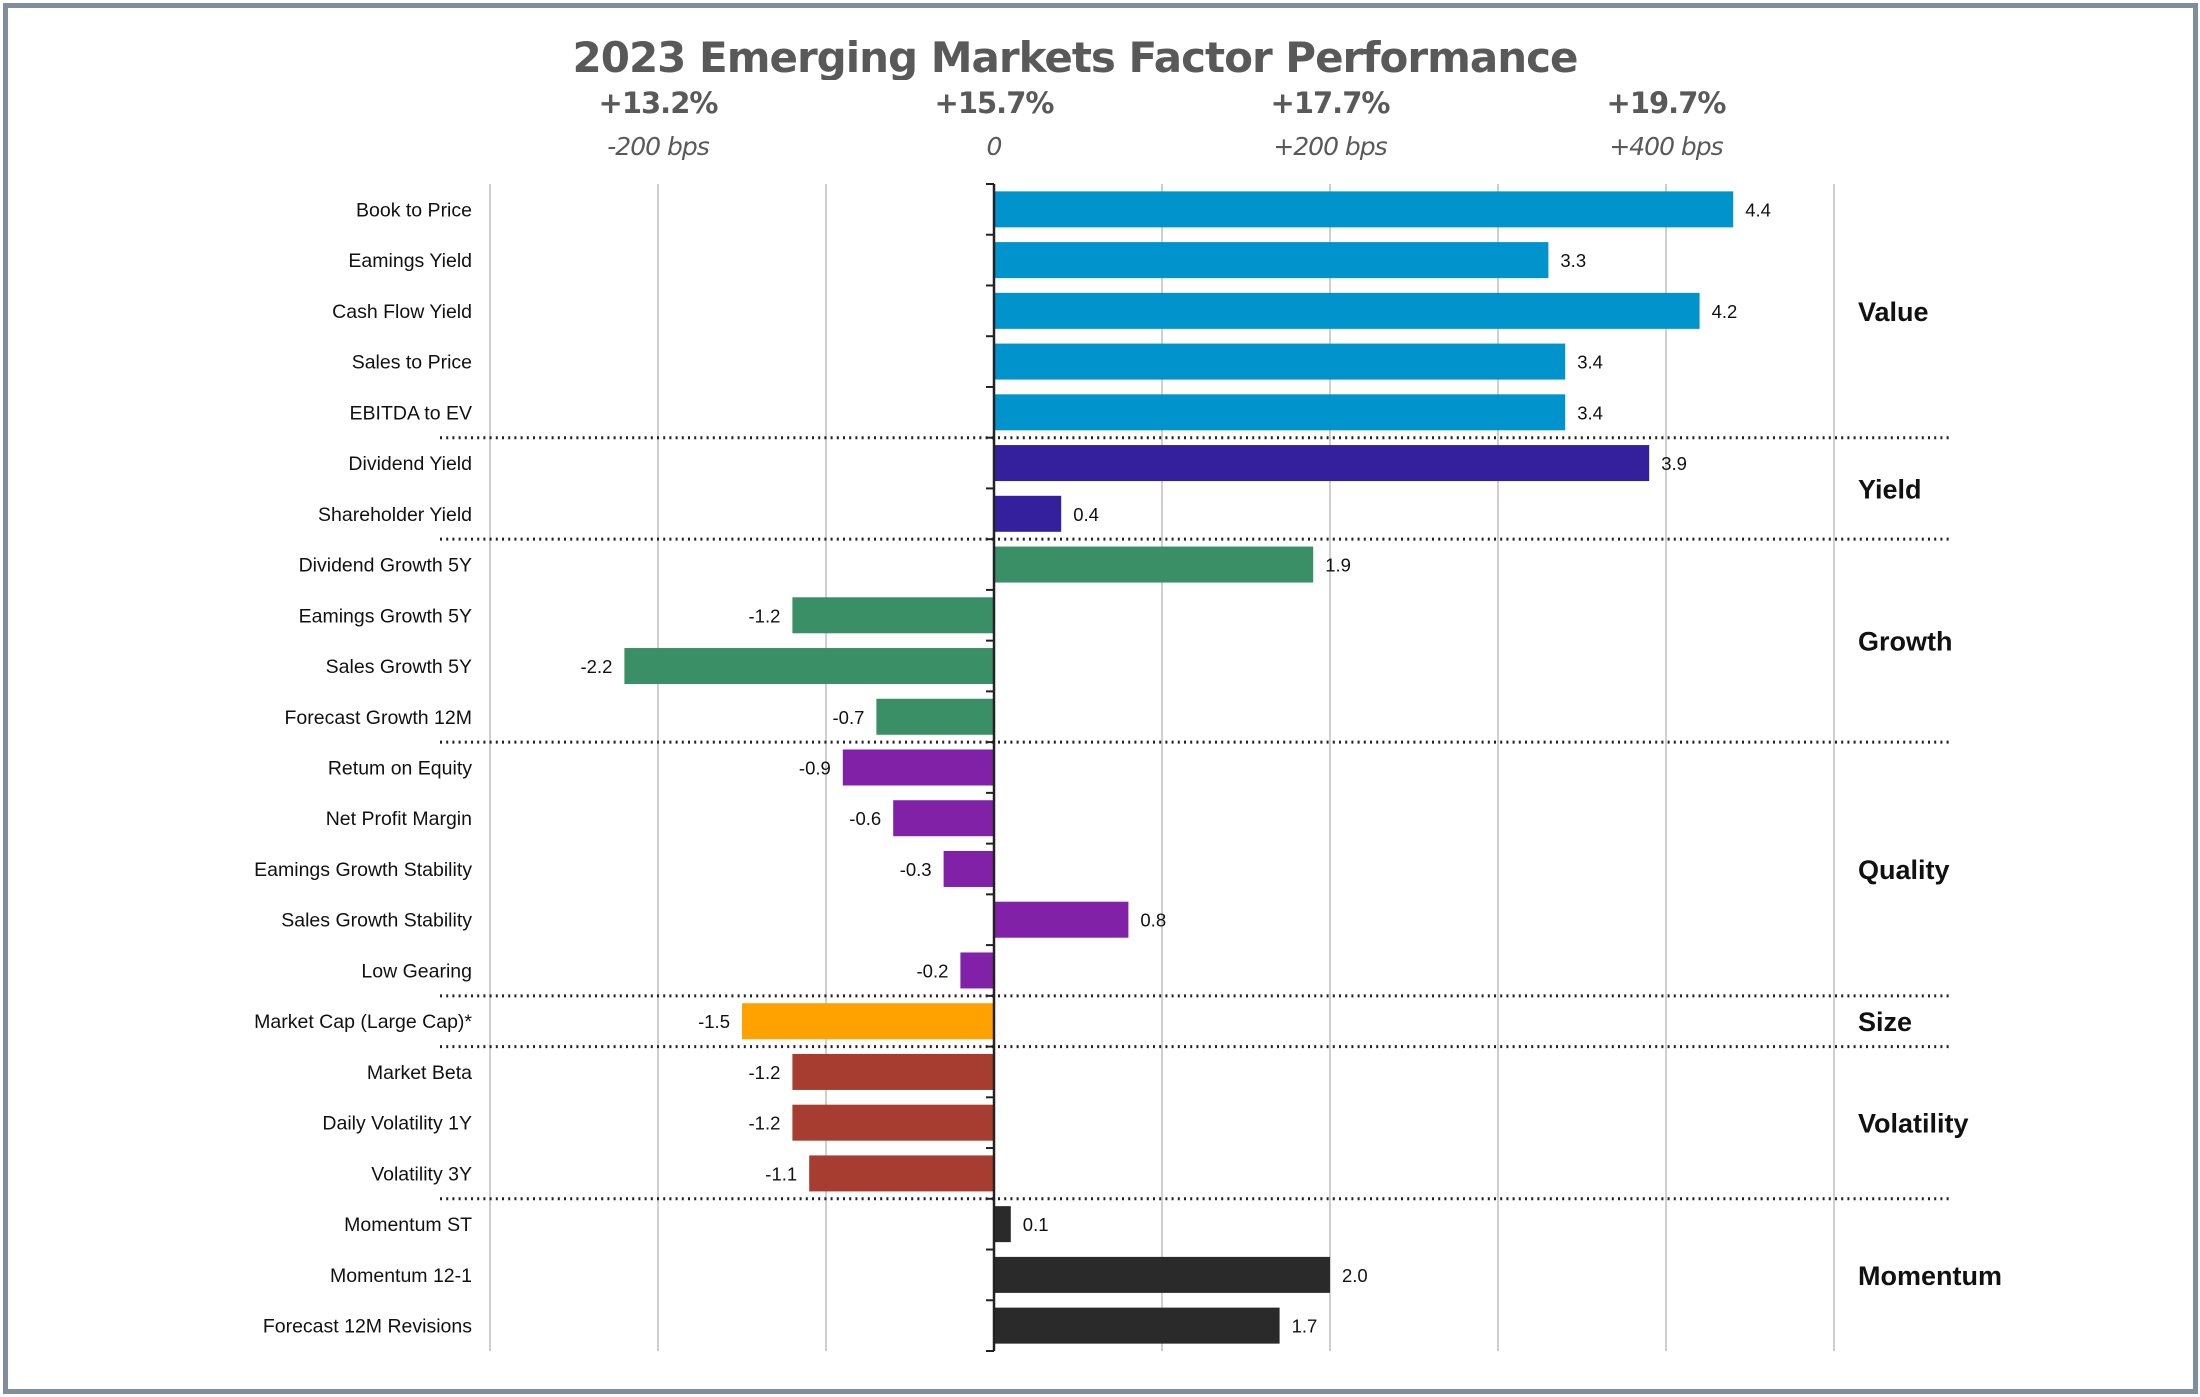 Image resolution: width=2200 pixels, height=1397 pixels. Describe the element at coordinates (1666, 146) in the screenshot. I see `top-axis-bps-label: +400 bps` at that location.